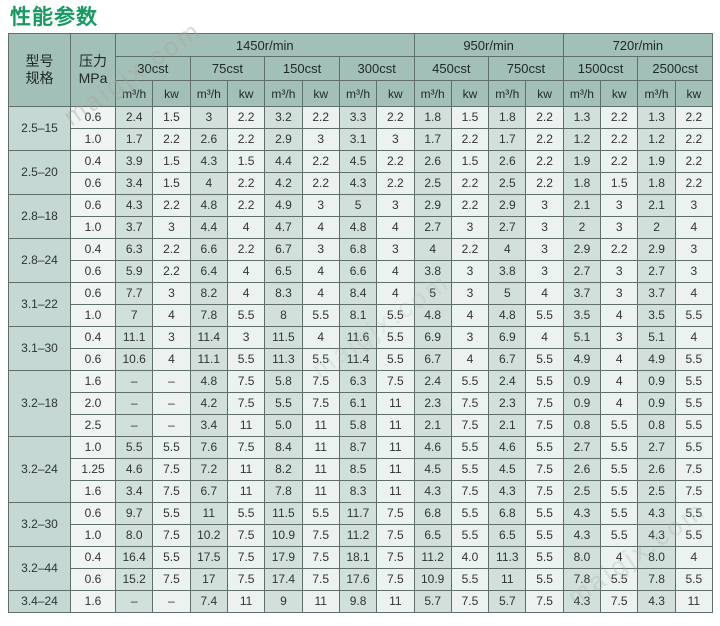 The image size is (720, 626). Describe the element at coordinates (283, 579) in the screenshot. I see `flow-value-cell: 17.4` at that location.